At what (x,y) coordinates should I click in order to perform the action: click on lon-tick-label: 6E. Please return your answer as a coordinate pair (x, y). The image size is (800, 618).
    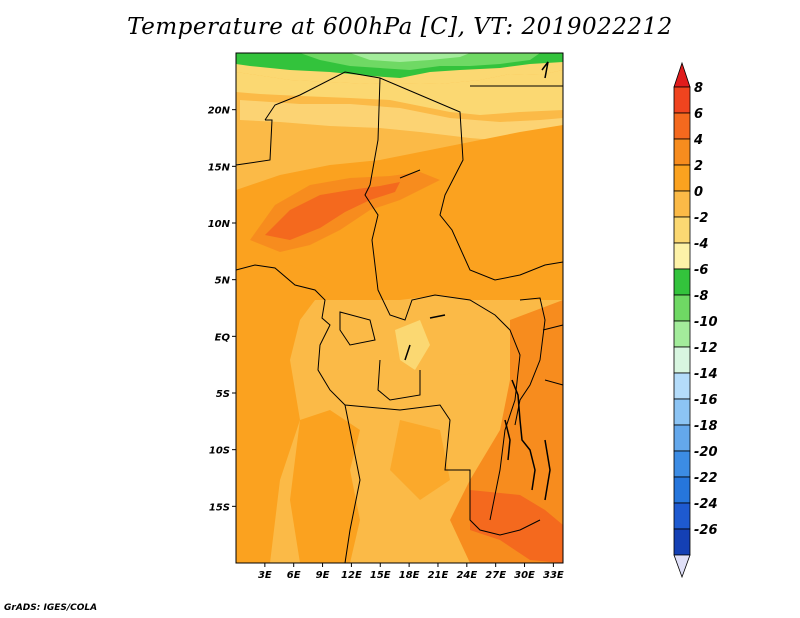
    Looking at the image, I should click on (294, 575).